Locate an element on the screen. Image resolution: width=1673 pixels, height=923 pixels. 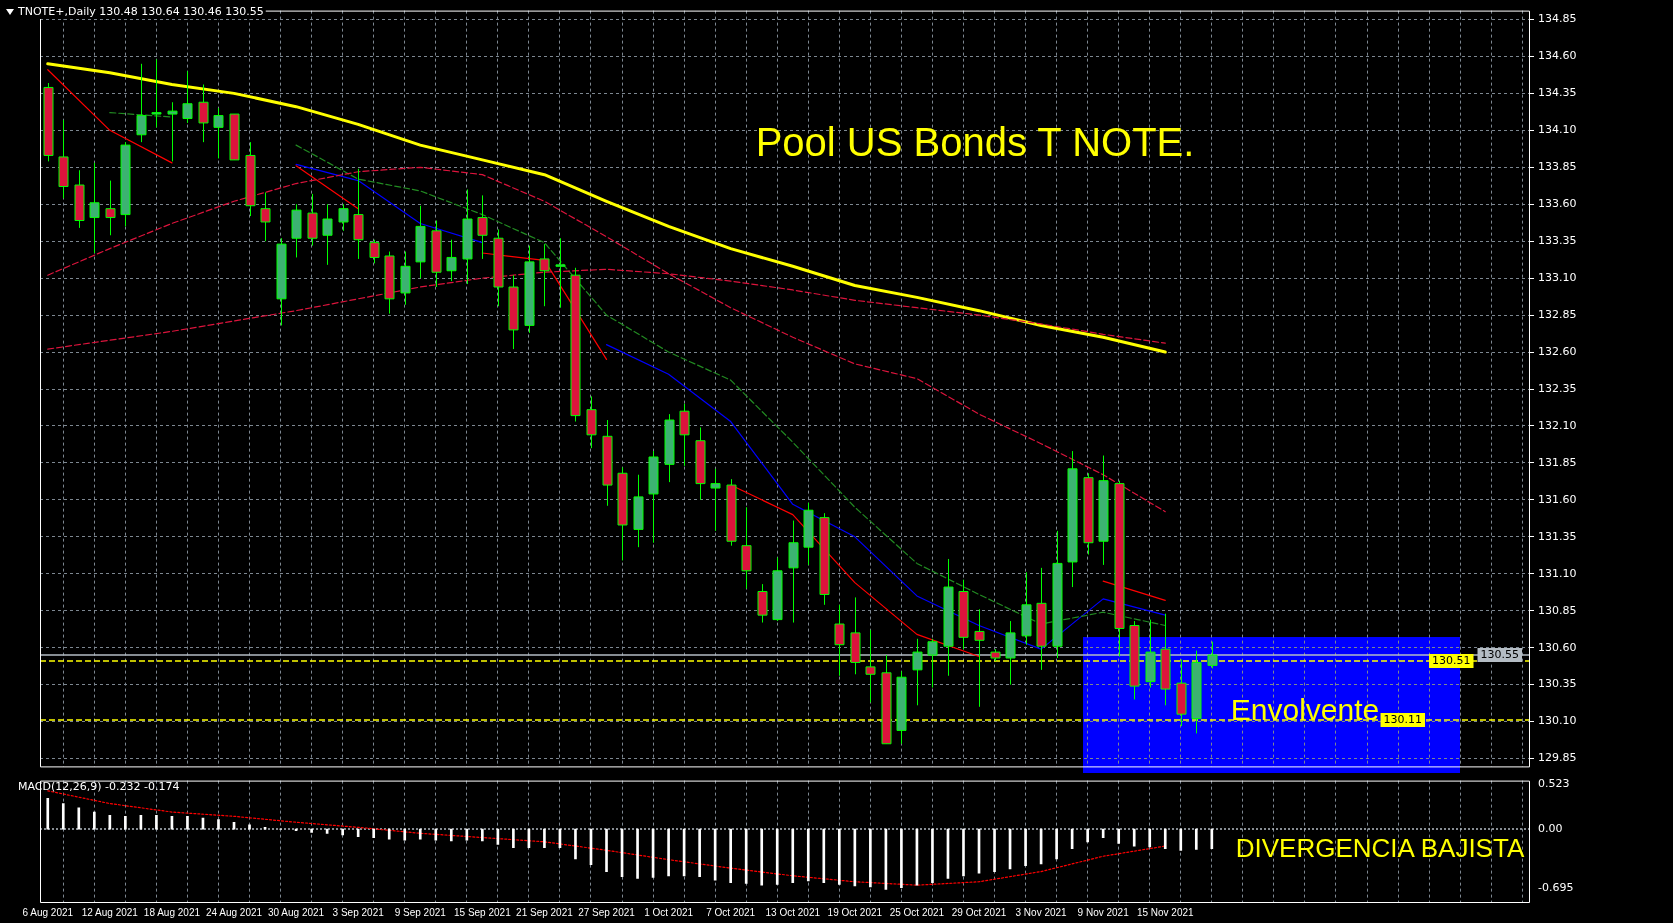
y-tick-label: 130.60 is located at coordinates (1557, 647).